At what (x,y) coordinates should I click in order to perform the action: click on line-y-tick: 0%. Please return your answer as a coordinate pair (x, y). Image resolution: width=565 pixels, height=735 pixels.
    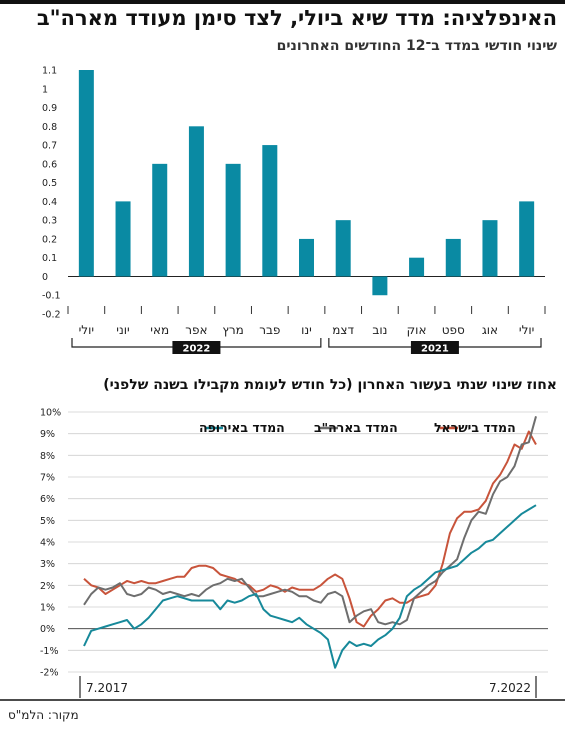
    Looking at the image, I should click on (47, 629).